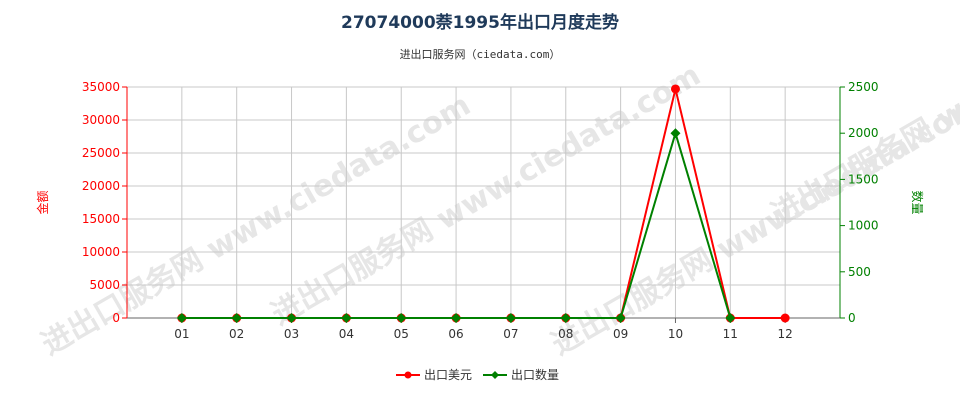  Describe the element at coordinates (480, 54) in the screenshot. I see `chart-subtitle: 进出口服务网（ciedata.com）` at that location.